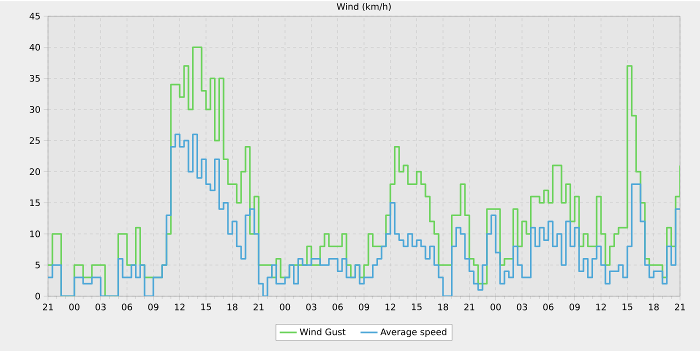 The width and height of the screenshot is (700, 351). I want to click on y-tick-label: 40, so click(35, 47).